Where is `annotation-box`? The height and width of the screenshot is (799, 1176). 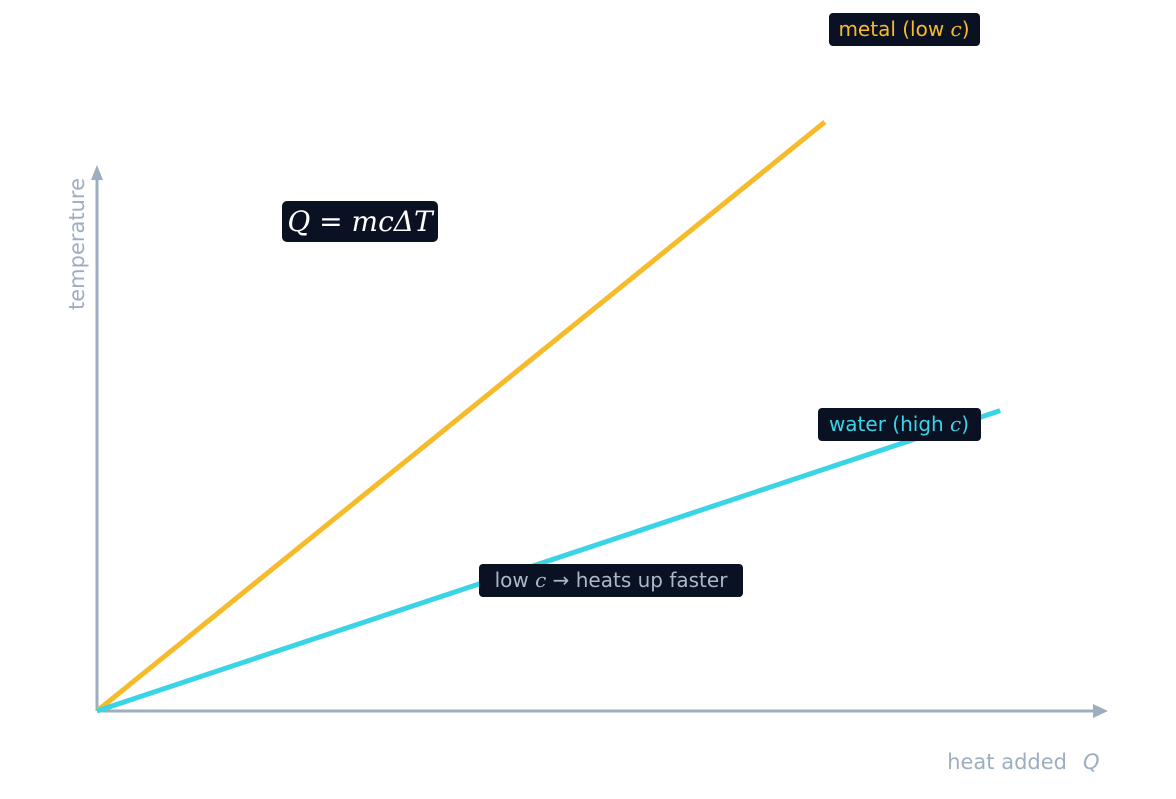
annotation-box is located at coordinates (611, 580).